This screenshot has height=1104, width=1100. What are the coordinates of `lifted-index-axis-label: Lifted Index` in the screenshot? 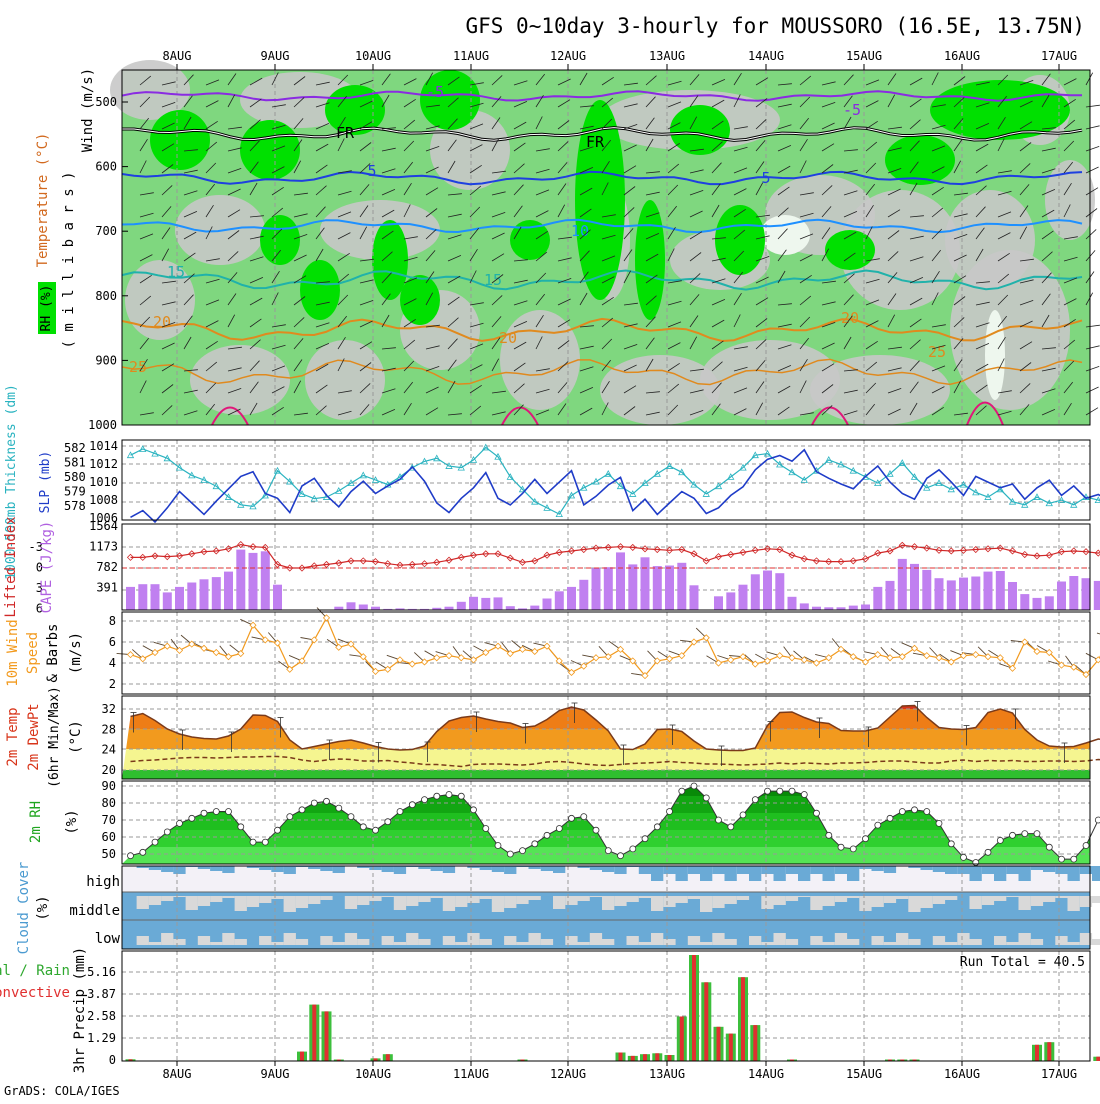 It's located at (11, 566).